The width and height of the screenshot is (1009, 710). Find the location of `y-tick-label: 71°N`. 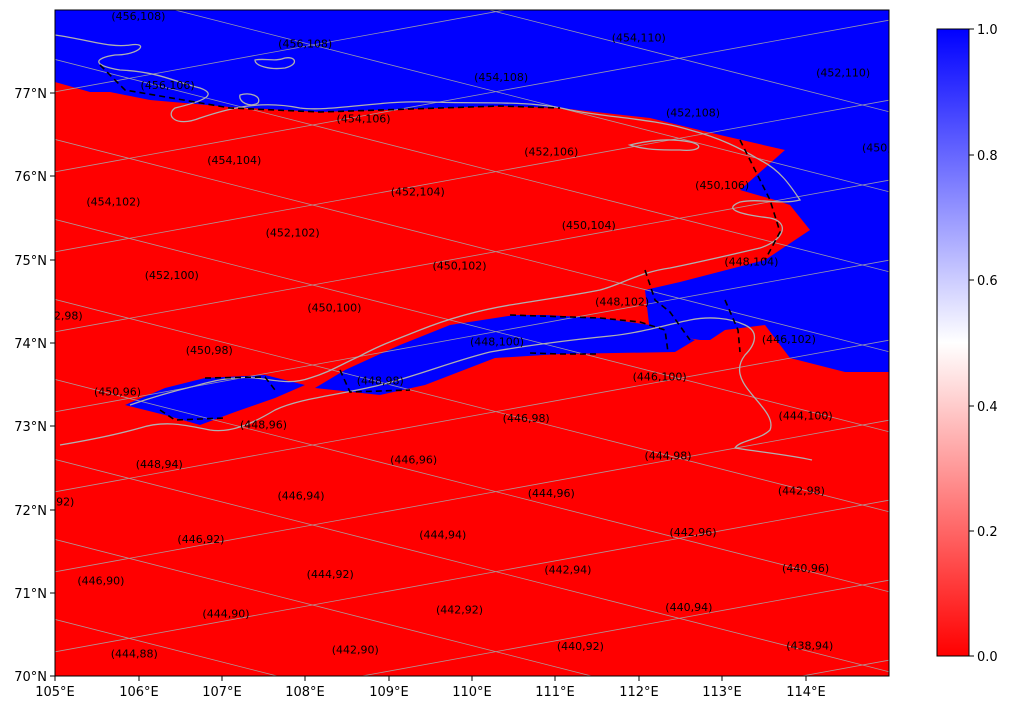

y-tick-label: 71°N is located at coordinates (30, 594).